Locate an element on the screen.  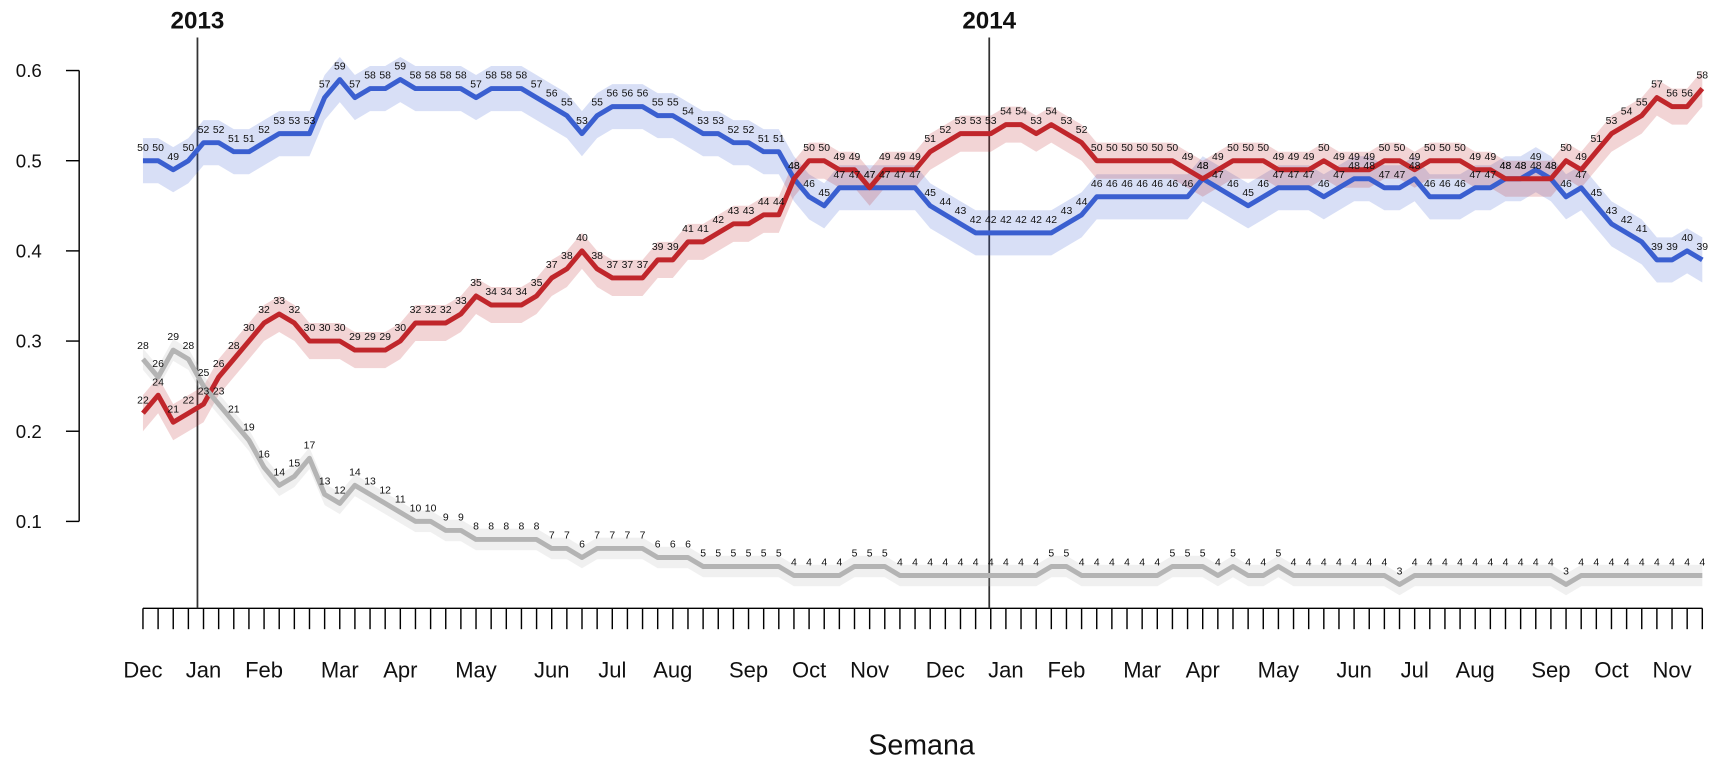
x-tick-label: Sep is located at coordinates (1550, 670).